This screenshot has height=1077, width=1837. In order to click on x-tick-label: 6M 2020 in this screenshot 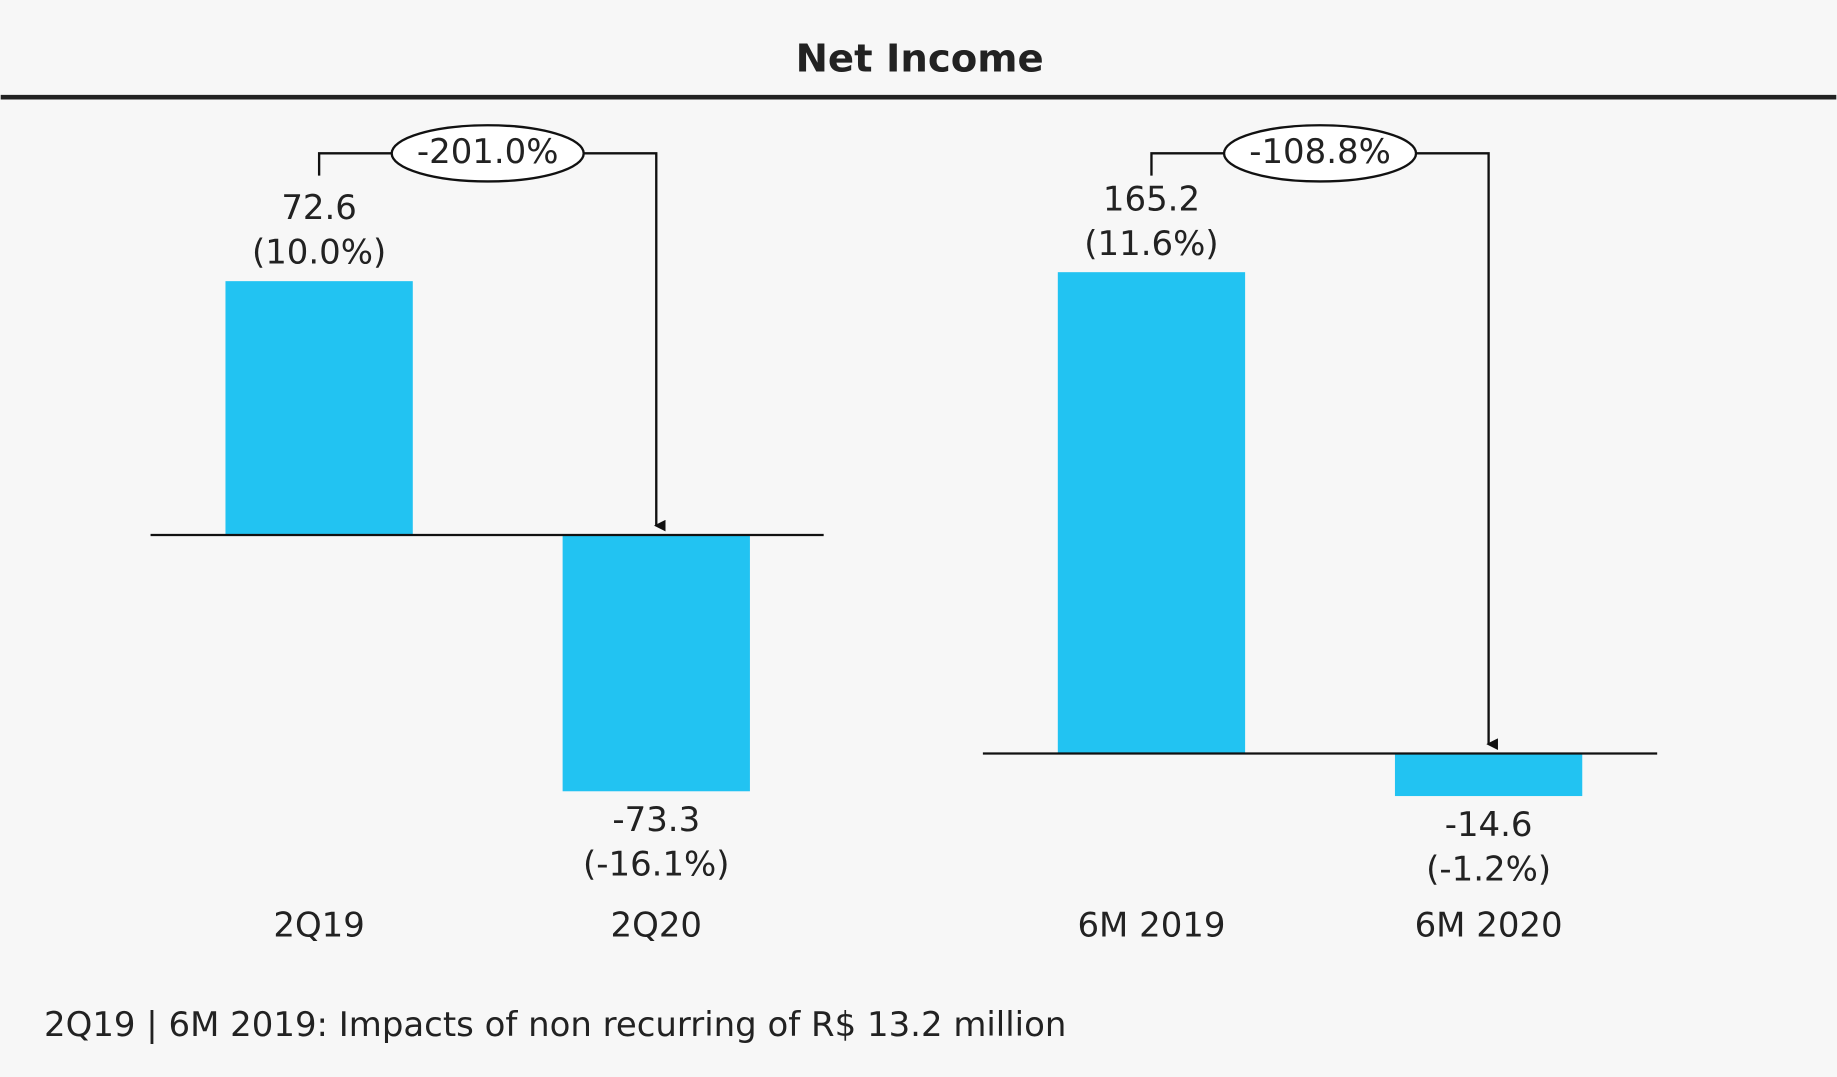, I will do `click(1489, 926)`.